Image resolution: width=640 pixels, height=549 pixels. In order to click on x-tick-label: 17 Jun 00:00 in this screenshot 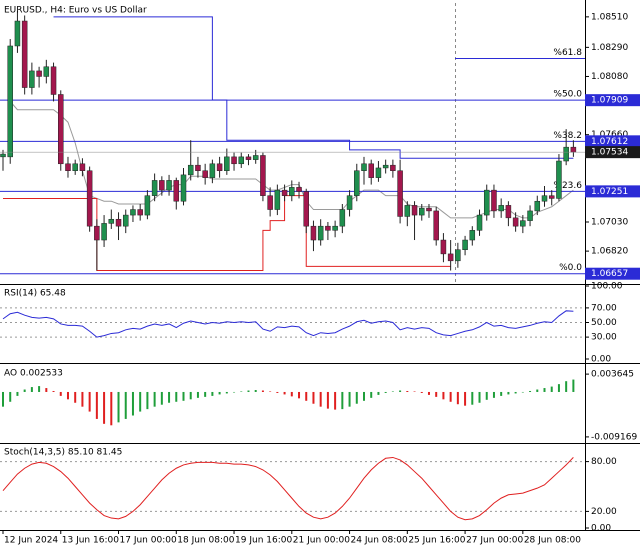, I will do `click(148, 541)`.